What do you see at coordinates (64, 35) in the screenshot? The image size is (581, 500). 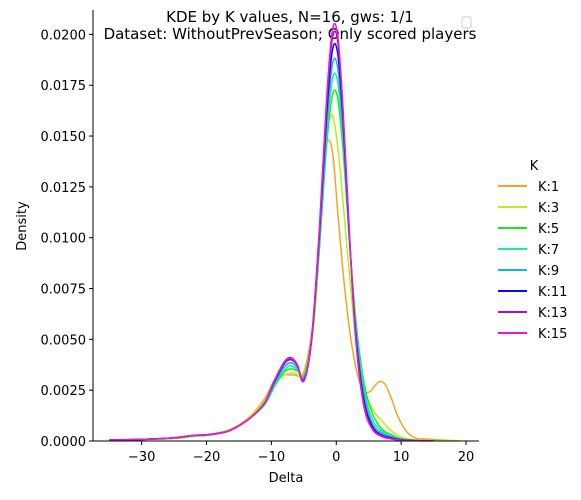 I see `y-tick-label: 0.0200` at bounding box center [64, 35].